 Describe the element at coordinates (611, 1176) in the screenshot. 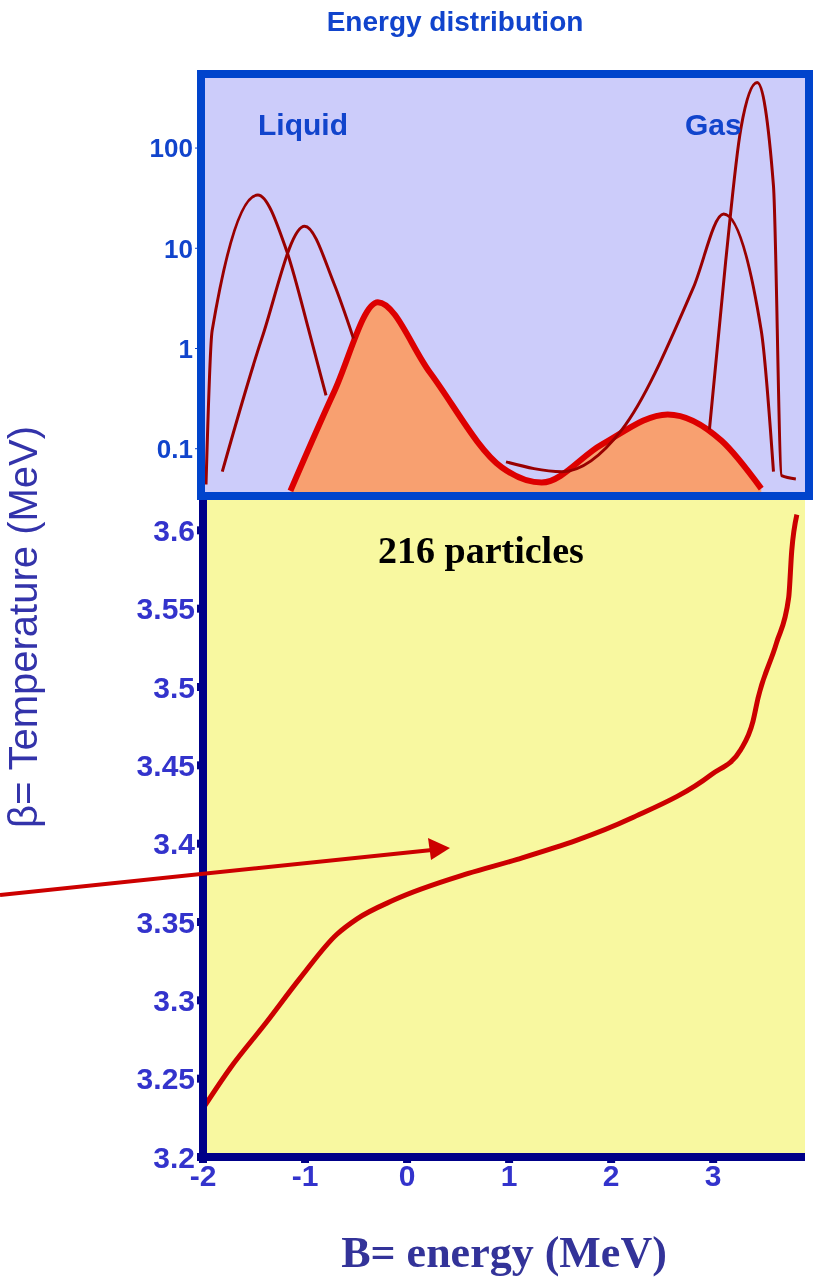

I see `x-tick-label: 2` at that location.